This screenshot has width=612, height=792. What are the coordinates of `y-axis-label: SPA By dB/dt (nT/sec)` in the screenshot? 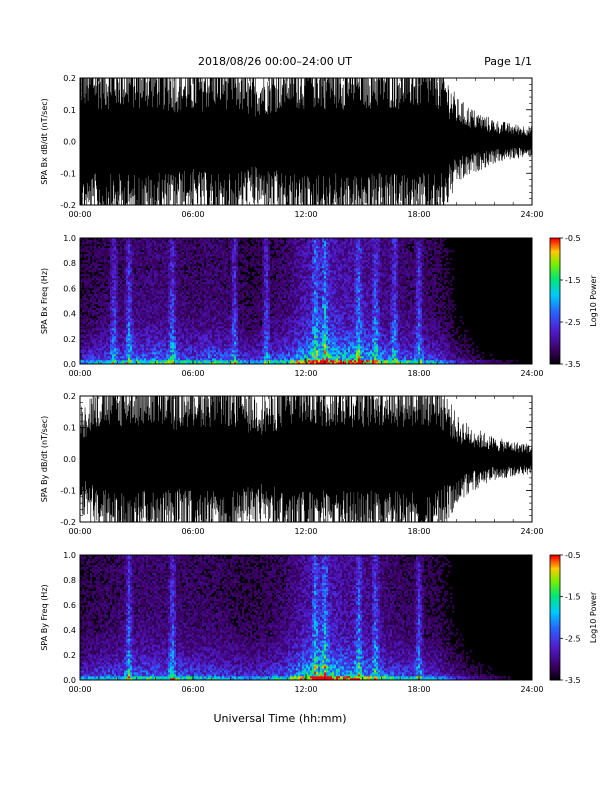 It's located at (44, 459).